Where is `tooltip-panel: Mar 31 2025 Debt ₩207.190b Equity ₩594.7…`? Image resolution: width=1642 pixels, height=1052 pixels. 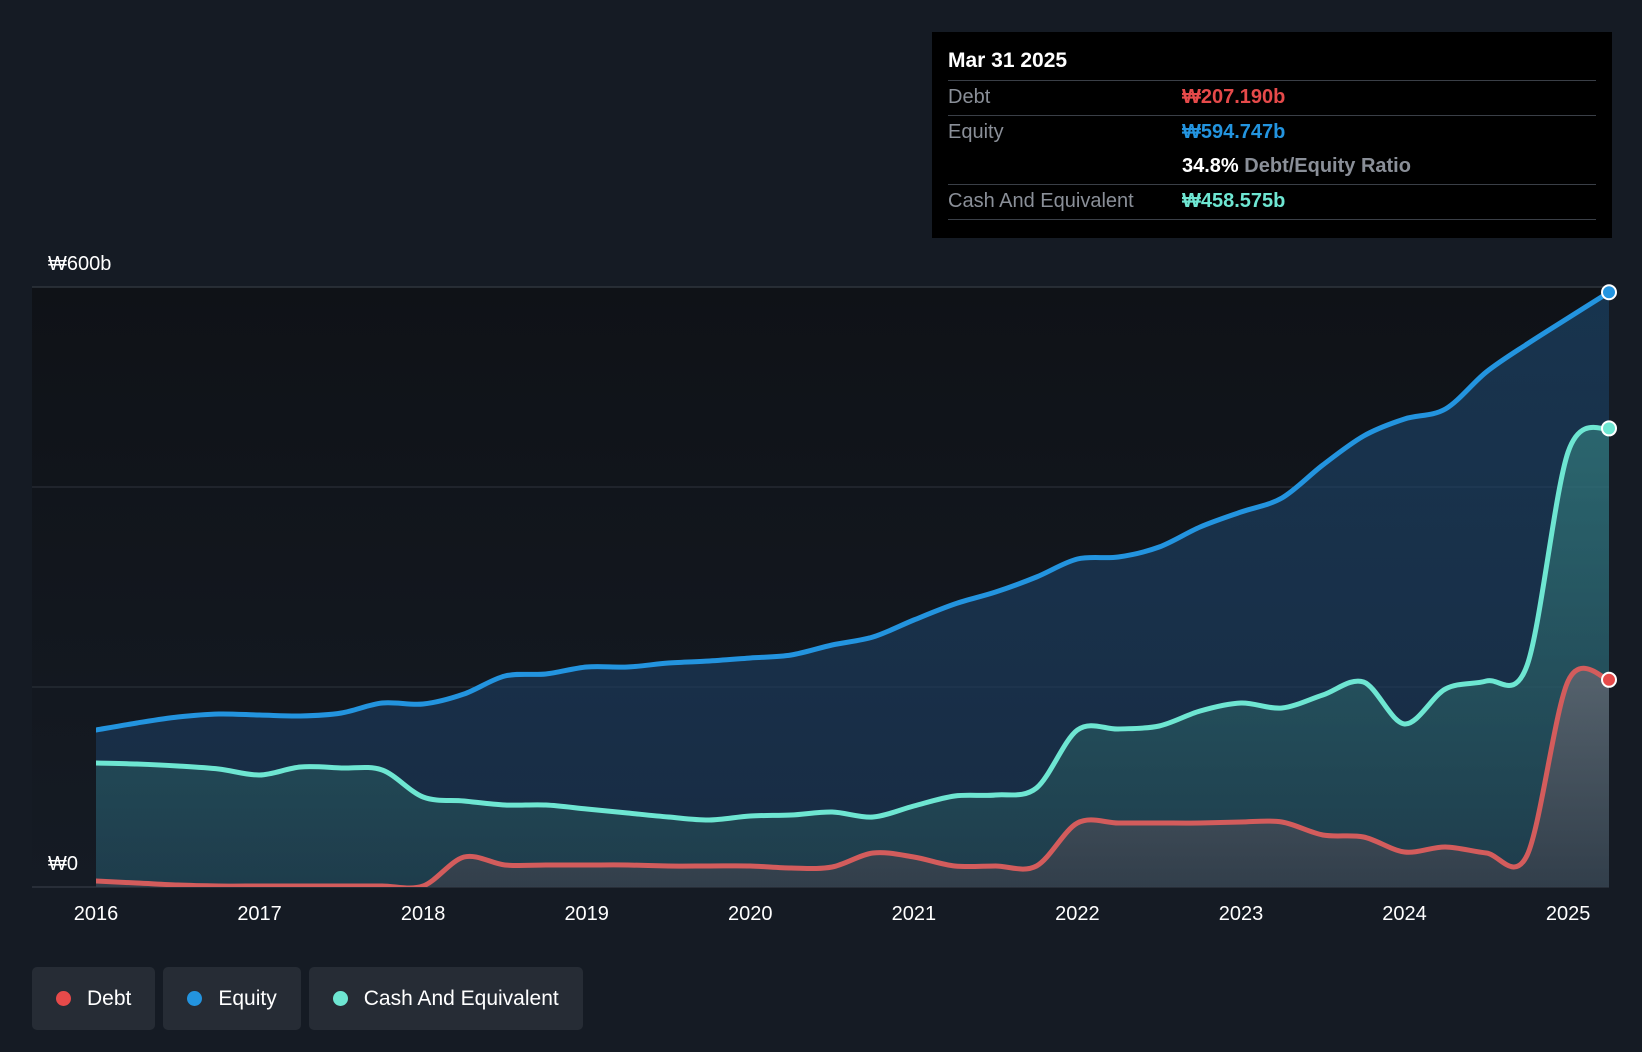 tooltip-panel: Mar 31 2025 Debt ₩207.190b Equity ₩594.7… is located at coordinates (1272, 135).